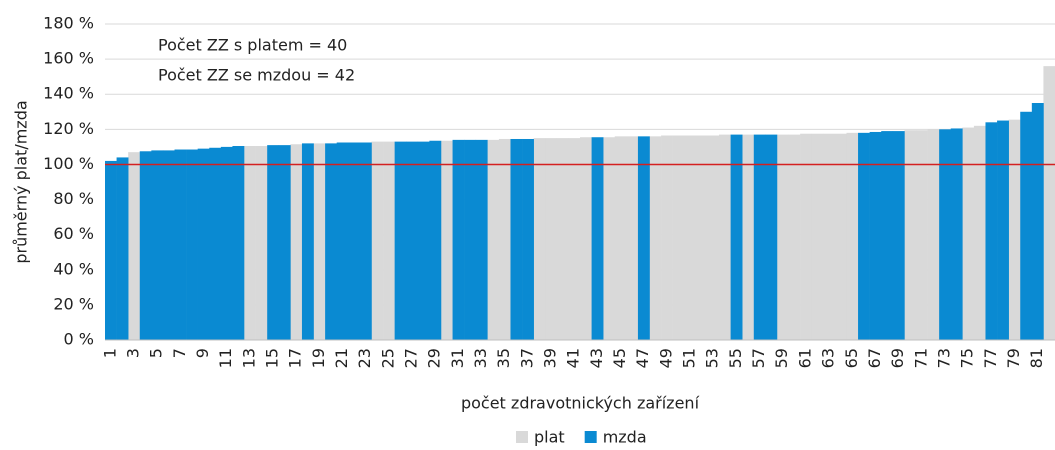 This screenshot has width=1055, height=450. Describe the element at coordinates (712, 358) in the screenshot. I see `x-tick-label: 53` at that location.